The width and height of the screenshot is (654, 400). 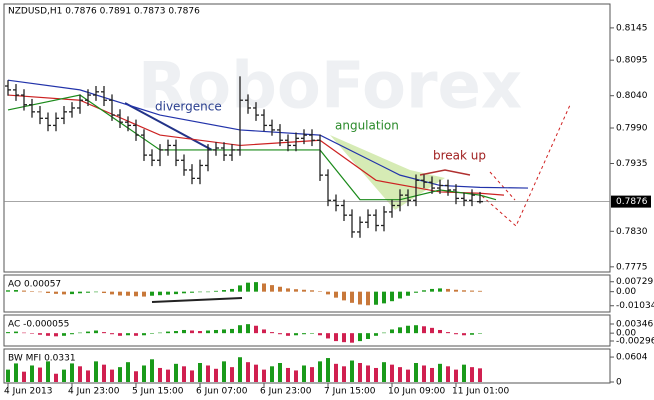 I want to click on x-tick-label: 4 Jun 2013, so click(x=28, y=392).